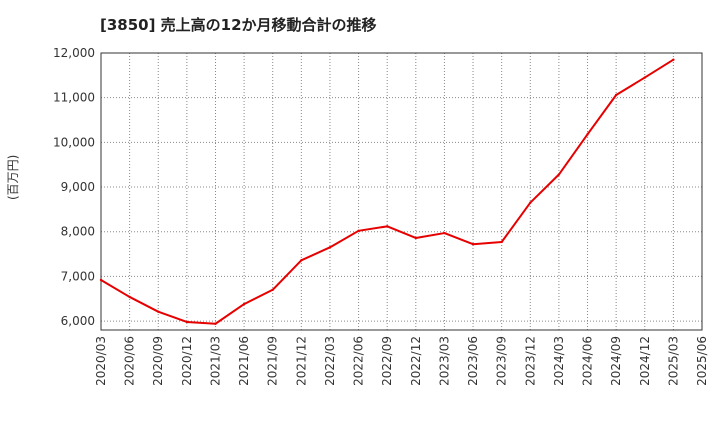 The width and height of the screenshot is (720, 440). Describe the element at coordinates (588, 361) in the screenshot. I see `x-tick-label: 2024/06` at that location.